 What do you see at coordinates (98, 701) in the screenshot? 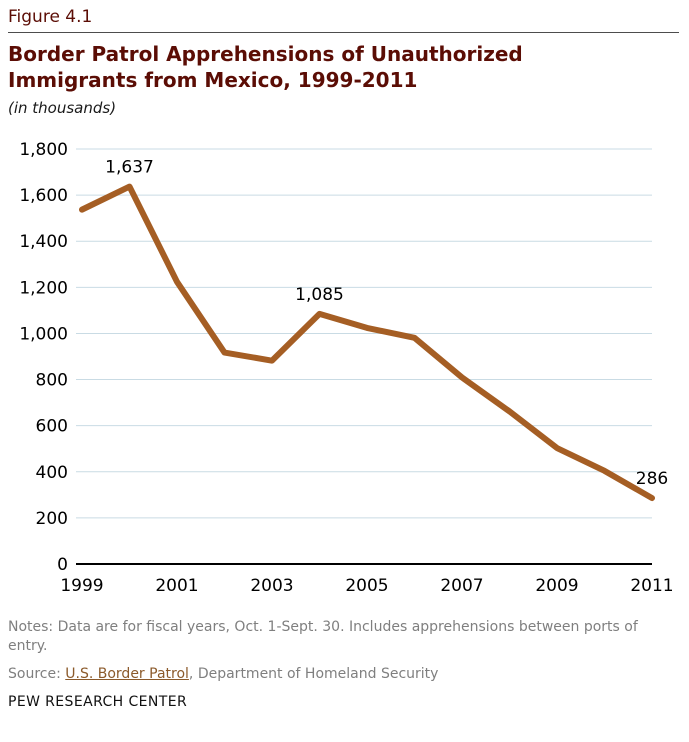
I see `pew-research-center-label: PEW RESEARCH CENTER` at bounding box center [98, 701].